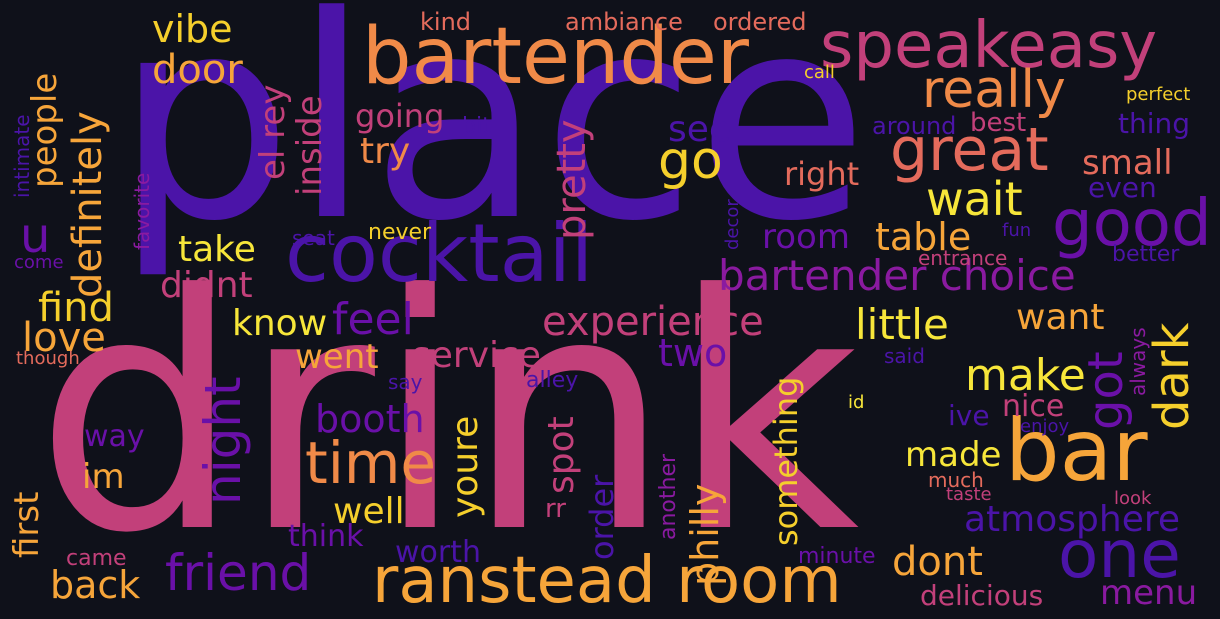  What do you see at coordinates (994, 90) in the screenshot?
I see `word-really: really` at bounding box center [994, 90].